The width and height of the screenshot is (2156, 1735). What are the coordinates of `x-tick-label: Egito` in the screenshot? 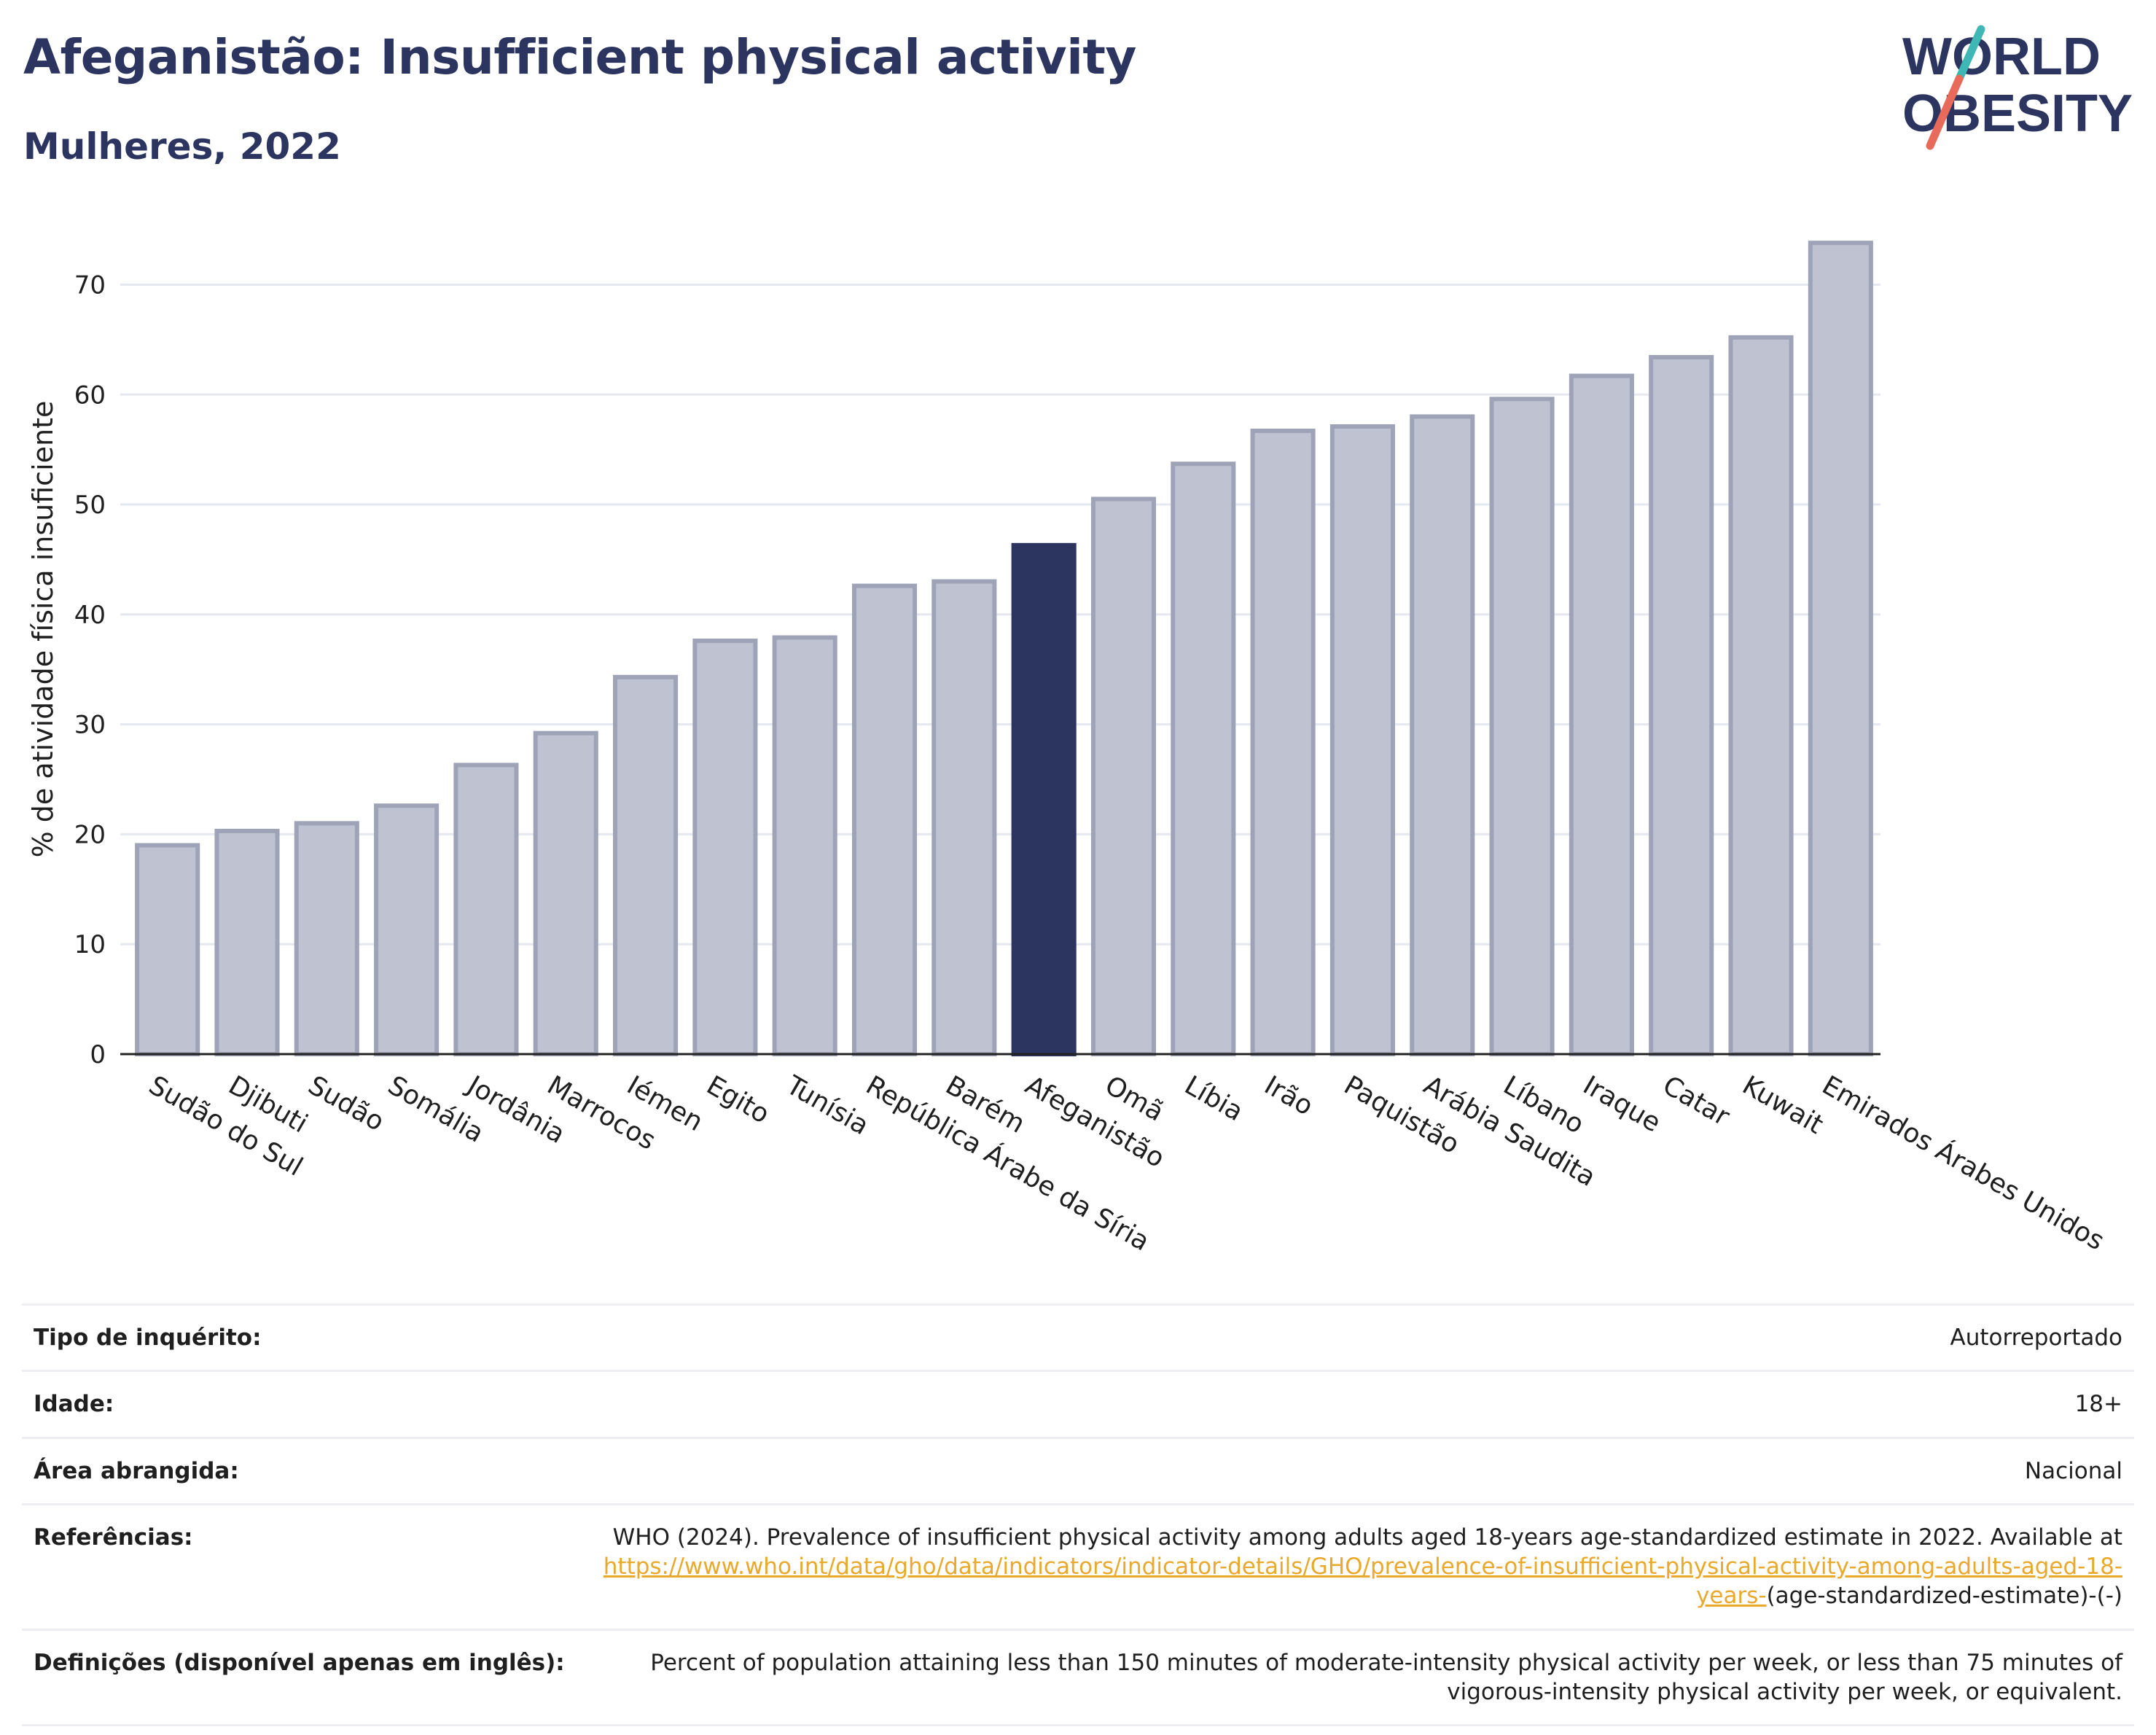 It's located at (737, 1099).